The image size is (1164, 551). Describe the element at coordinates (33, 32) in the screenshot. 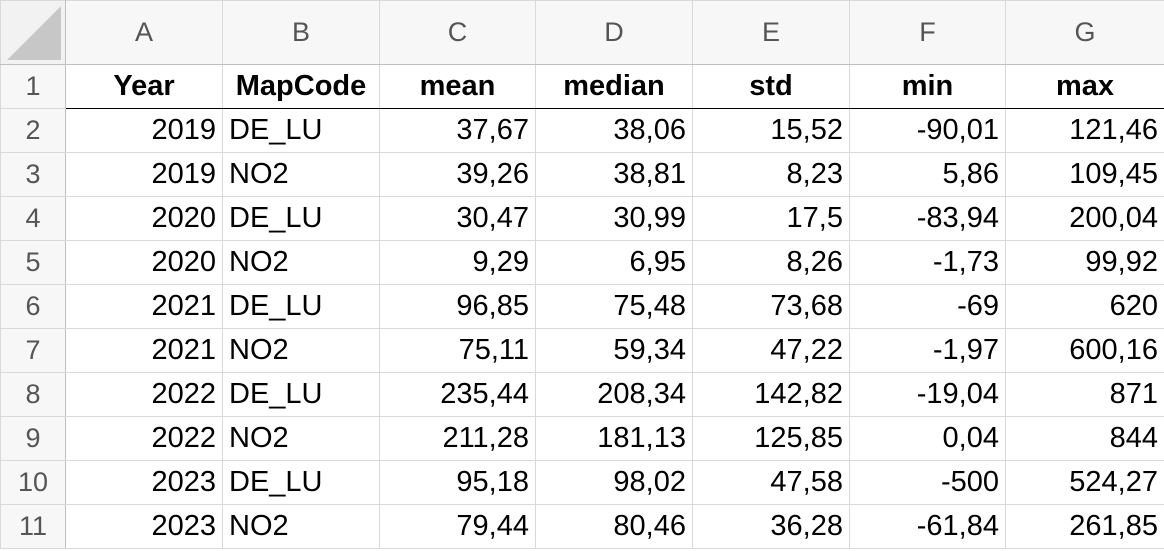

I see `select-all-corner` at that location.